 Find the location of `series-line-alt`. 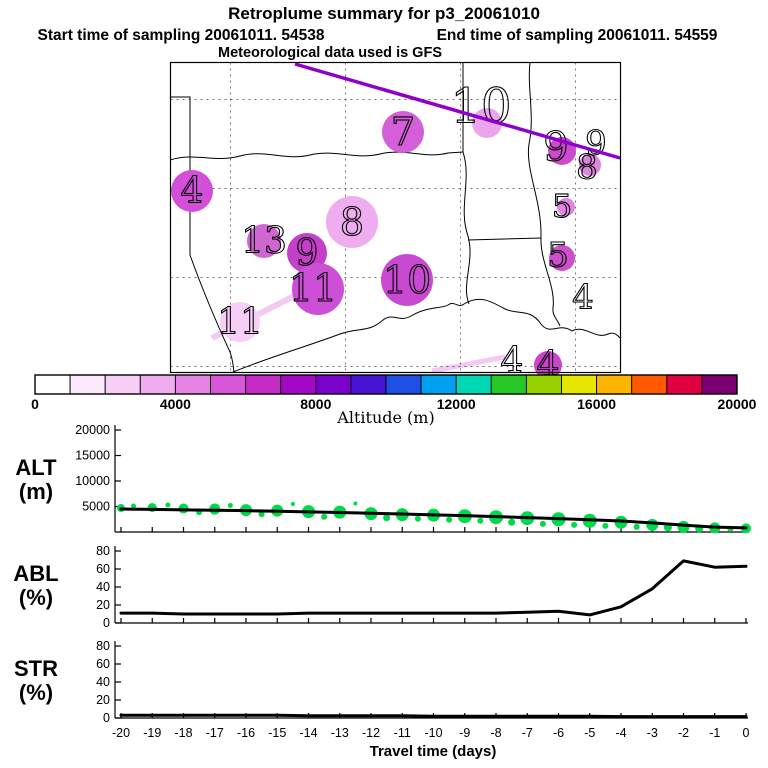

series-line-alt is located at coordinates (433, 518).